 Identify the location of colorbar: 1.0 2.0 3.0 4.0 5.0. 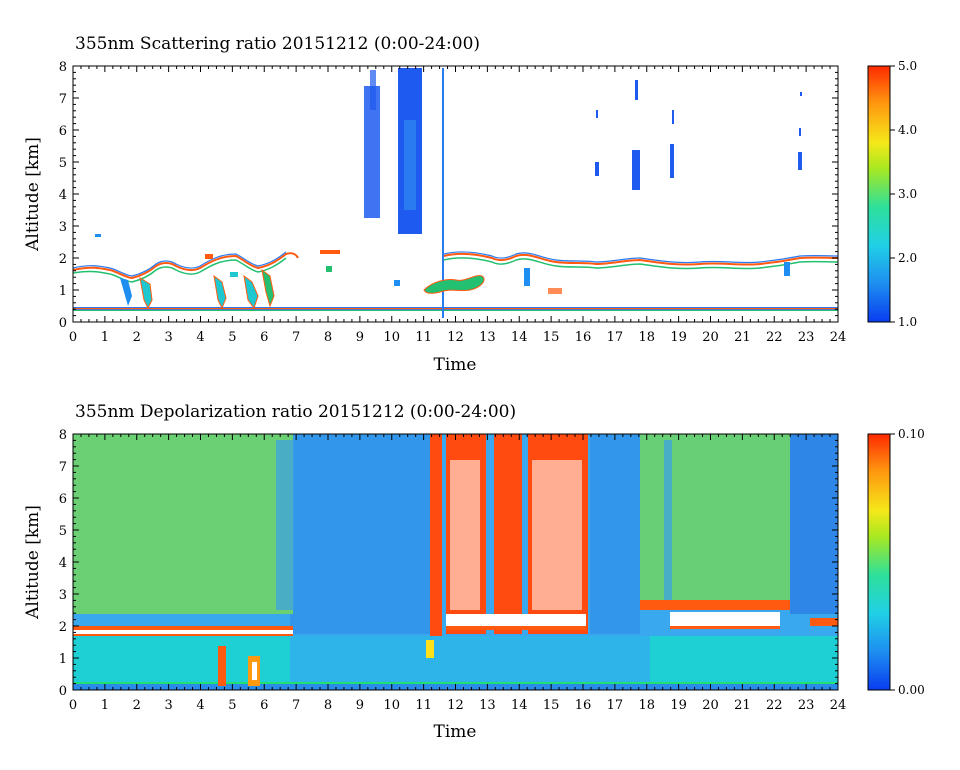
(892, 194).